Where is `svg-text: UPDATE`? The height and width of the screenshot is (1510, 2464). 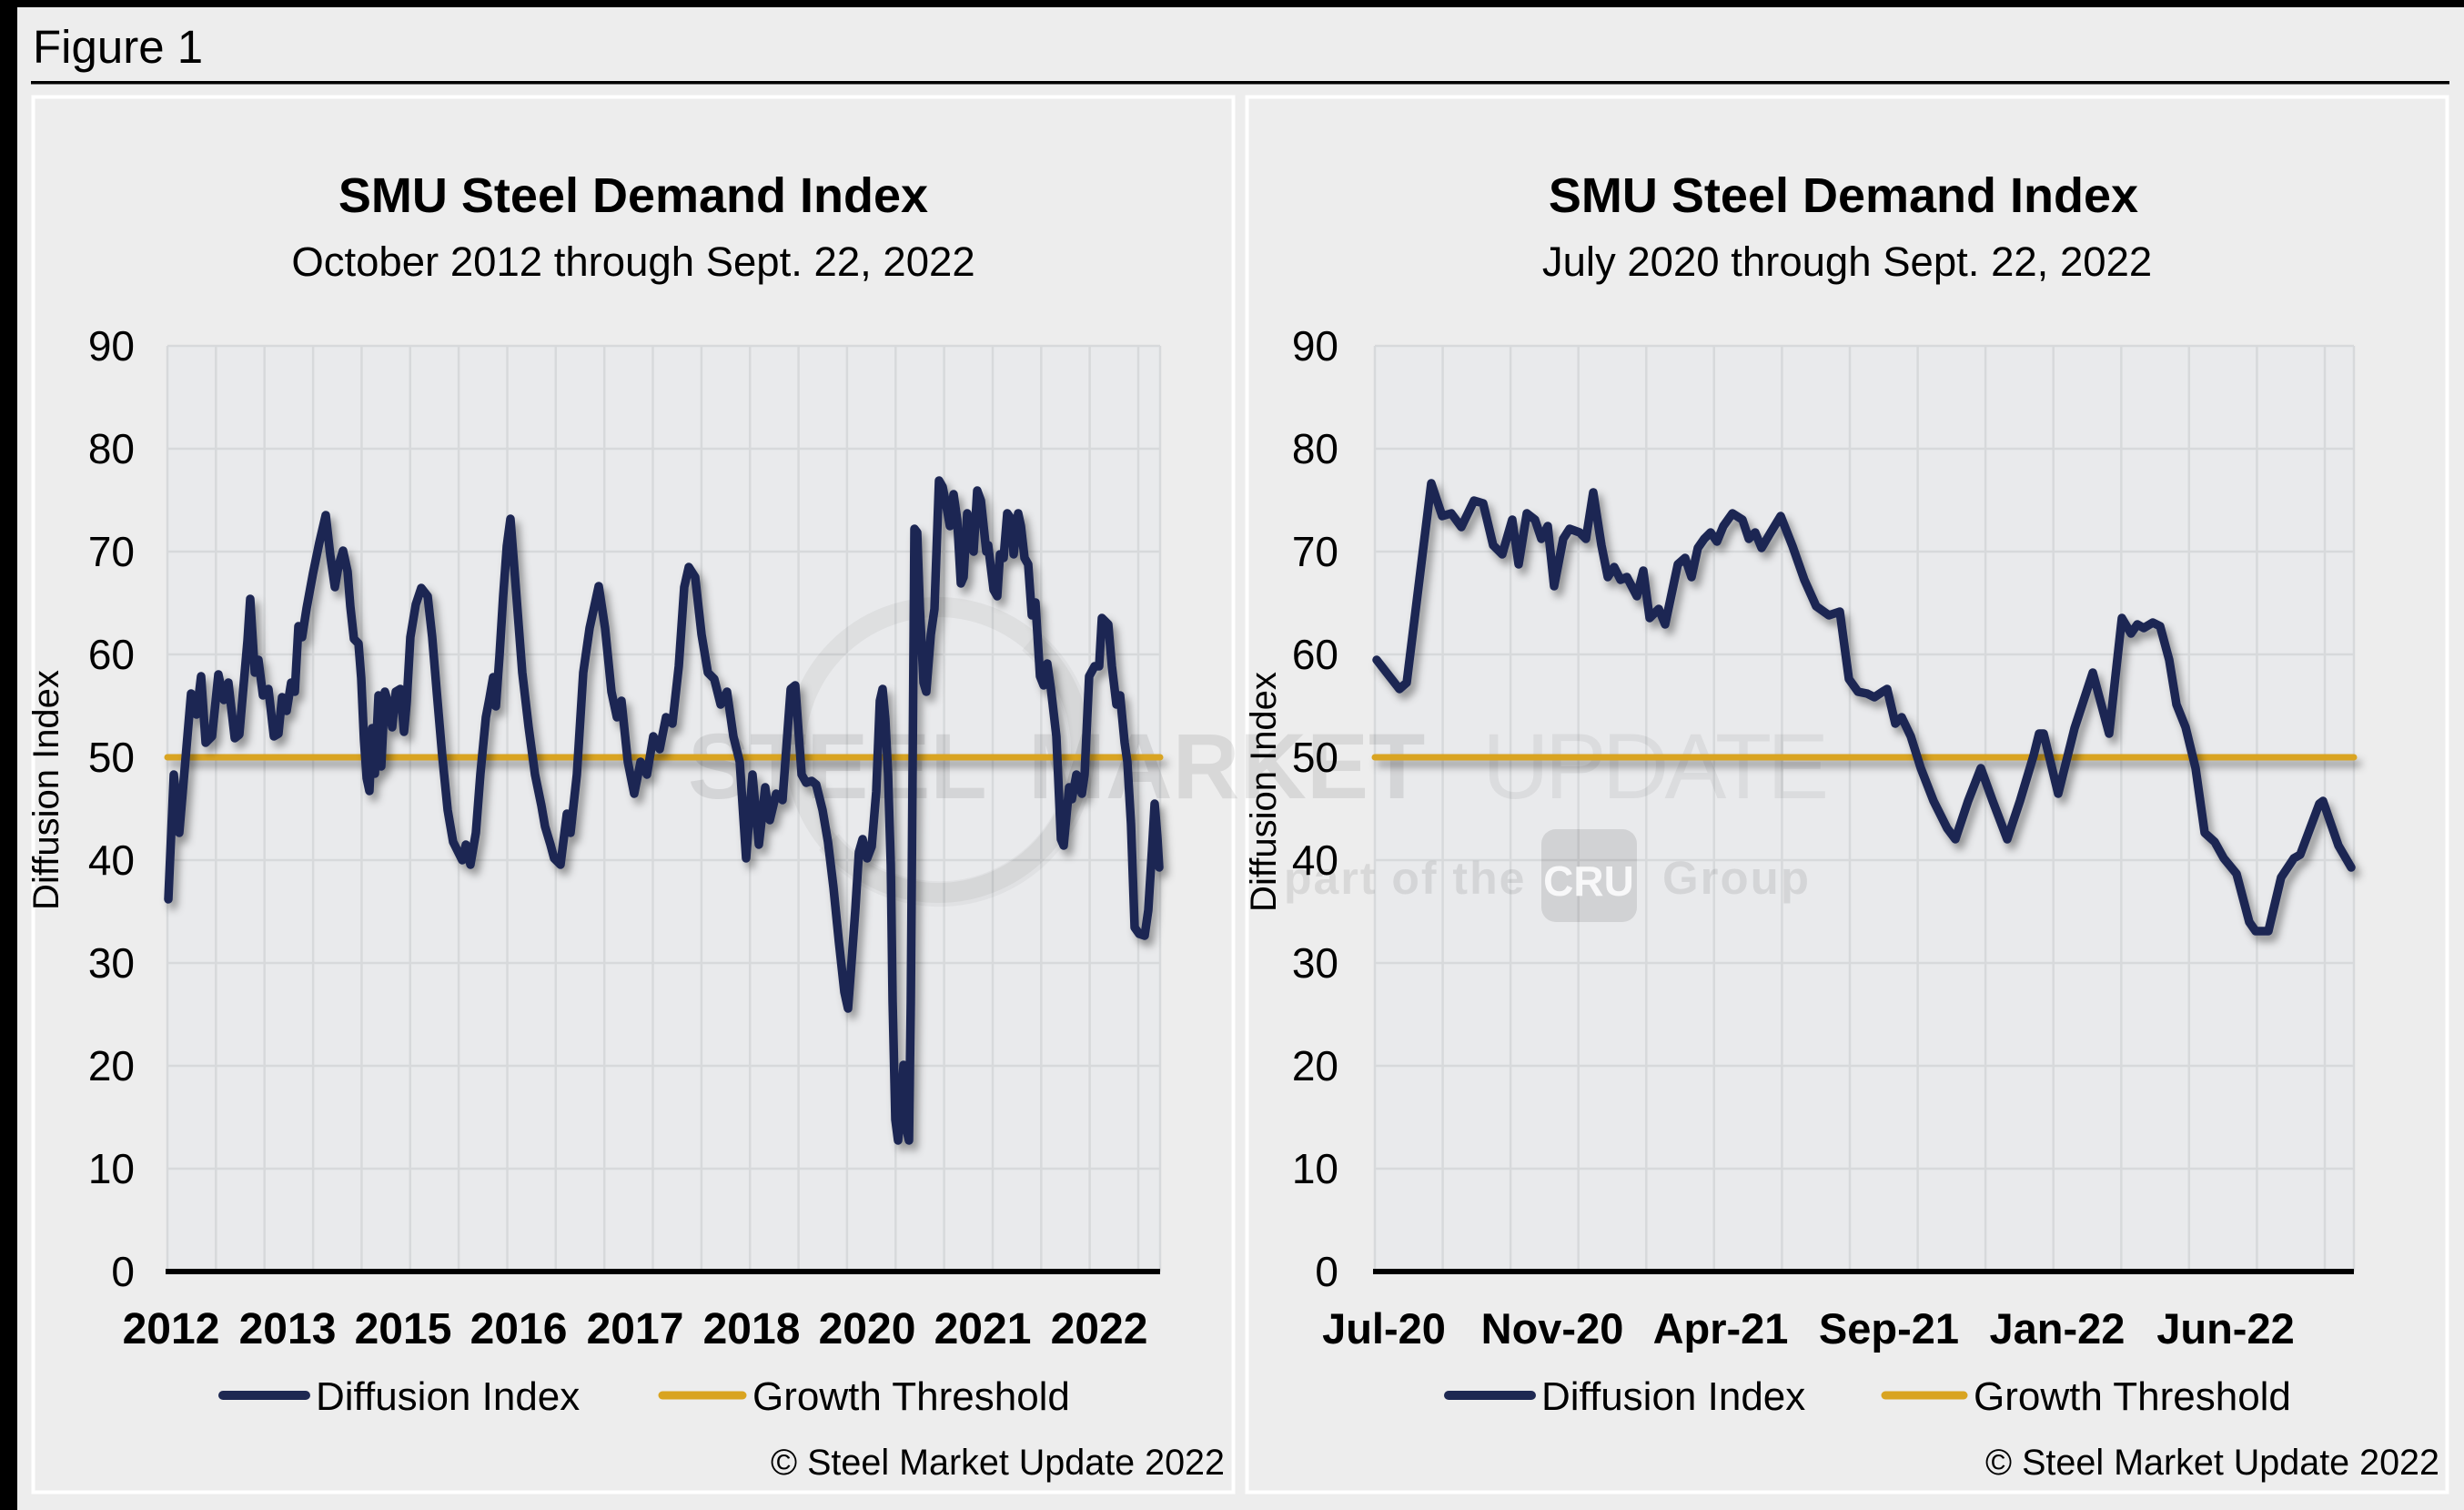
svg-text: UPDATE is located at coordinates (1653, 766).